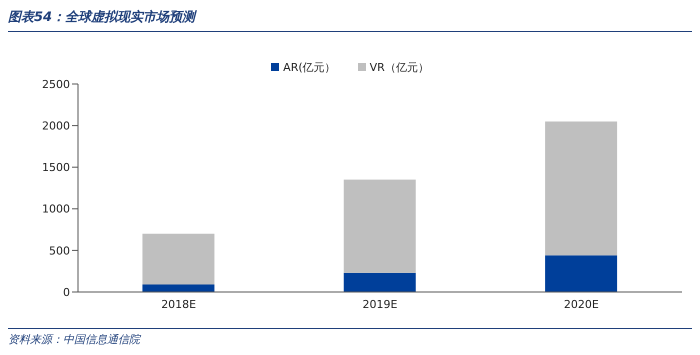 Image resolution: width=700 pixels, height=355 pixels. Describe the element at coordinates (380, 304) in the screenshot. I see `x-tick-label: 2019E` at that location.